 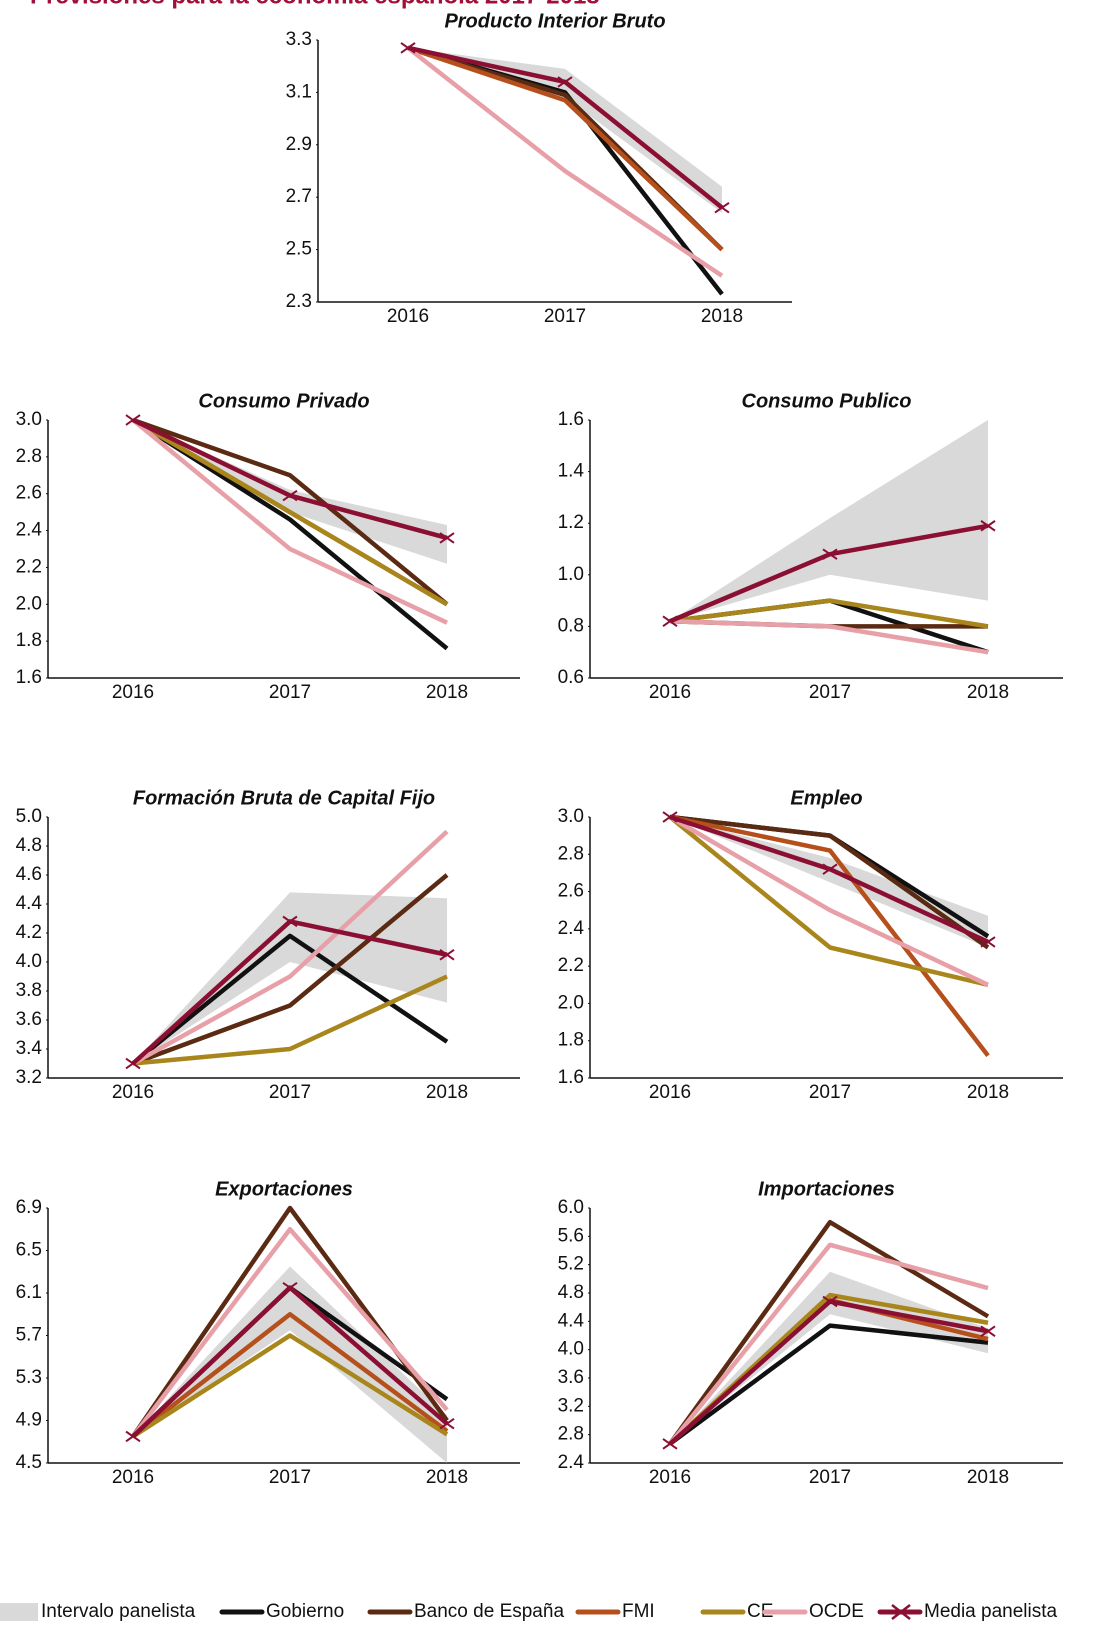 I want to click on y-tick-label: 1.2, so click(x=571, y=522).